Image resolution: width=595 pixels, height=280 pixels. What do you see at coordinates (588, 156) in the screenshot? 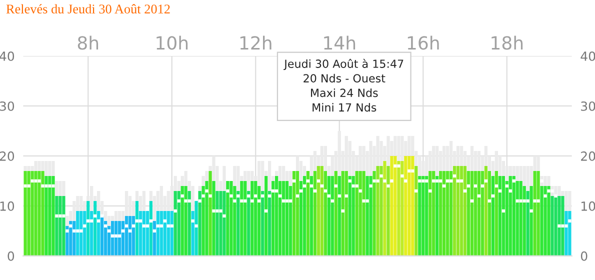
I see `y2-tick-label: 20` at bounding box center [588, 156].